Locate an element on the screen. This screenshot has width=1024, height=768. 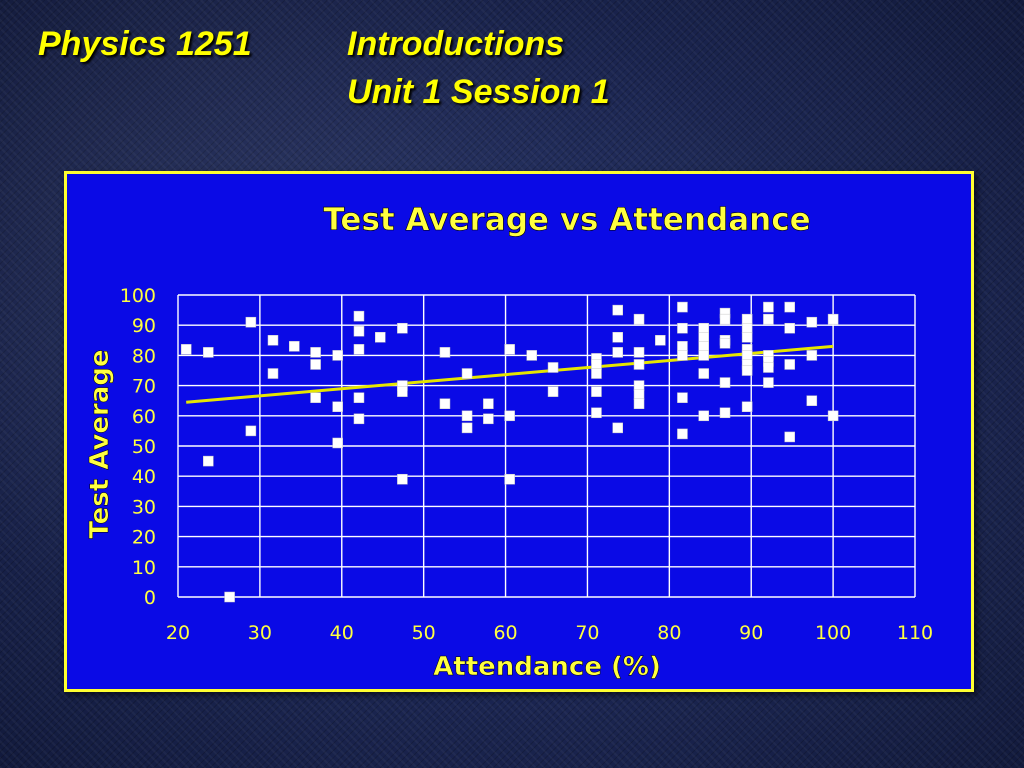
x-tick-label: 60 is located at coordinates (505, 633).